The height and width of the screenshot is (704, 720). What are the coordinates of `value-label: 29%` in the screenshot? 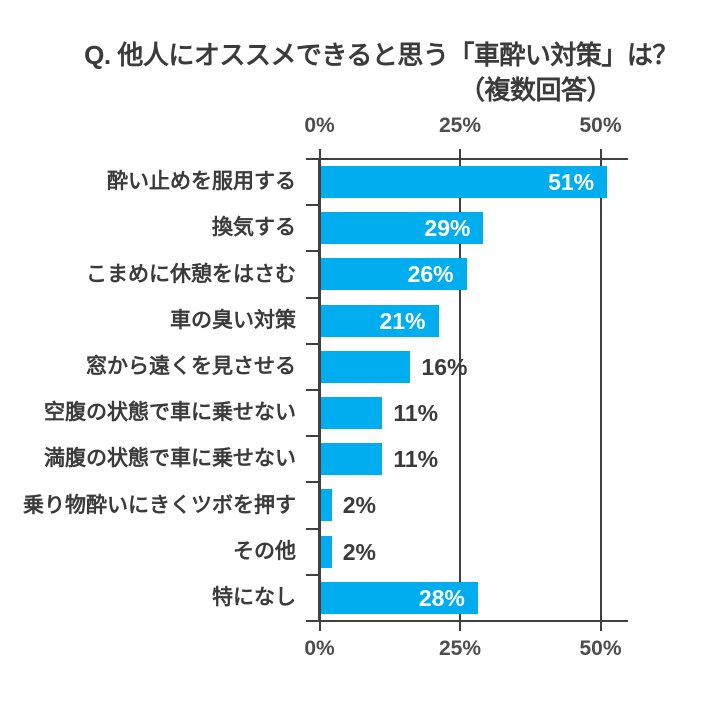 It's located at (447, 228).